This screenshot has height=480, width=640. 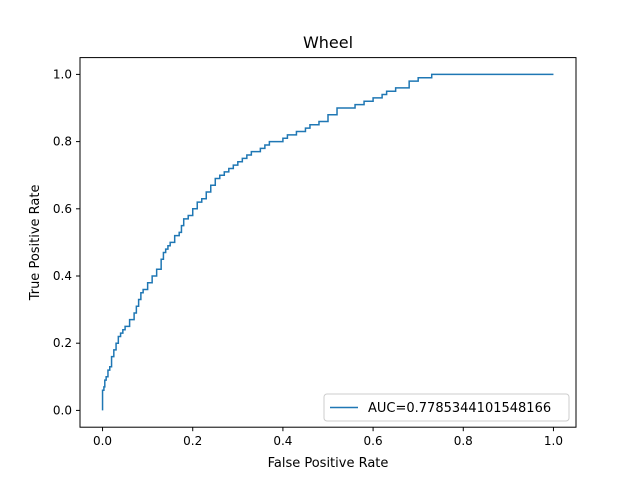 What do you see at coordinates (62, 74) in the screenshot?
I see `y-tick-label: 1.0` at bounding box center [62, 74].